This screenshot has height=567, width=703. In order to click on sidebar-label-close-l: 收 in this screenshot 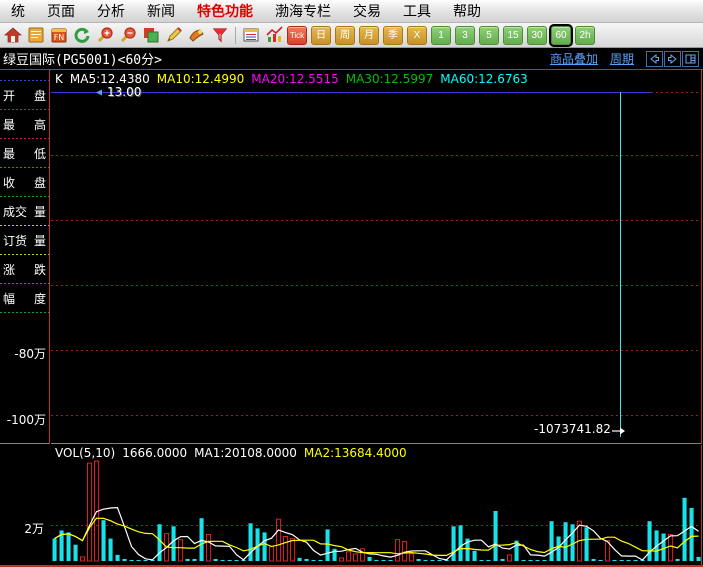, I will do `click(9, 182)`.